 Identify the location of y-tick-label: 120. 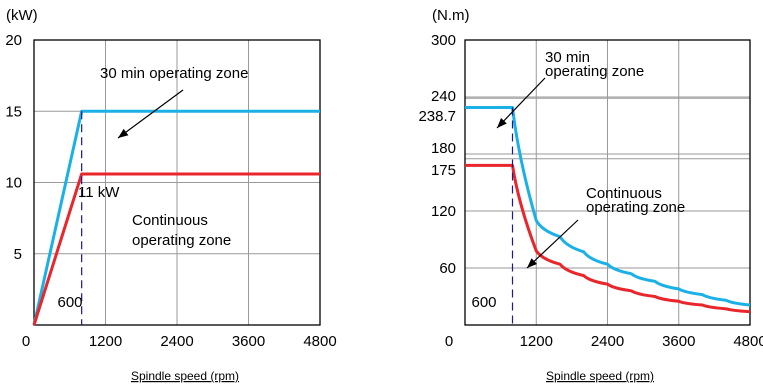
(443, 211).